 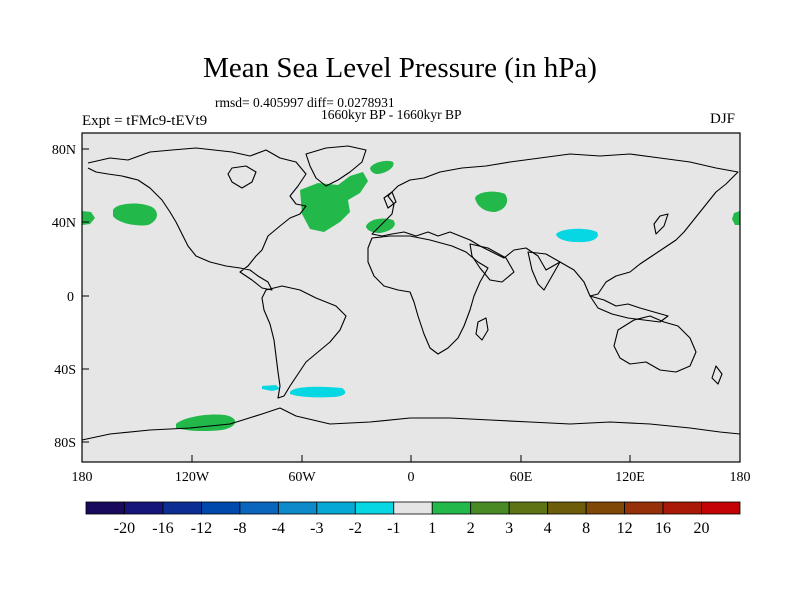 What do you see at coordinates (736, 218) in the screenshot?
I see `east-edge-positive-region` at bounding box center [736, 218].